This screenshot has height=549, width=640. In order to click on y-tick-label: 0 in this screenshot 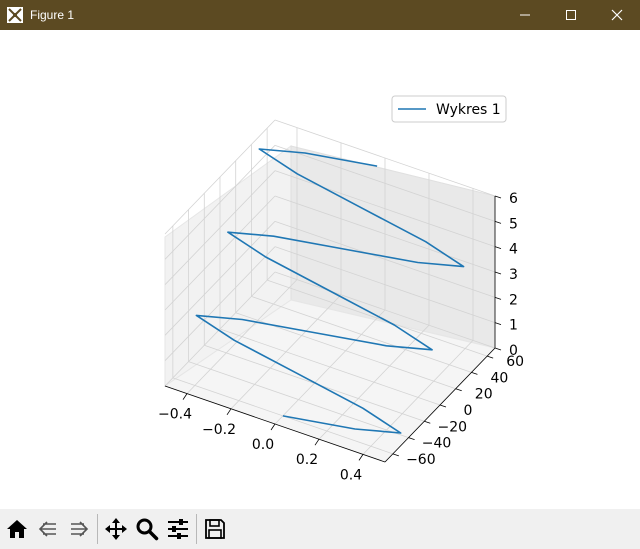, I will do `click(468, 411)`.